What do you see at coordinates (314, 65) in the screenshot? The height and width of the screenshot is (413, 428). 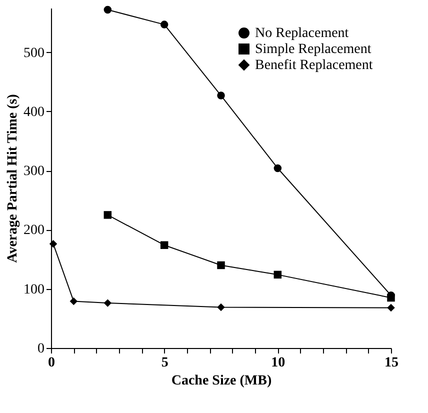 I see `legend-label: Benefit Replacement` at bounding box center [314, 65].